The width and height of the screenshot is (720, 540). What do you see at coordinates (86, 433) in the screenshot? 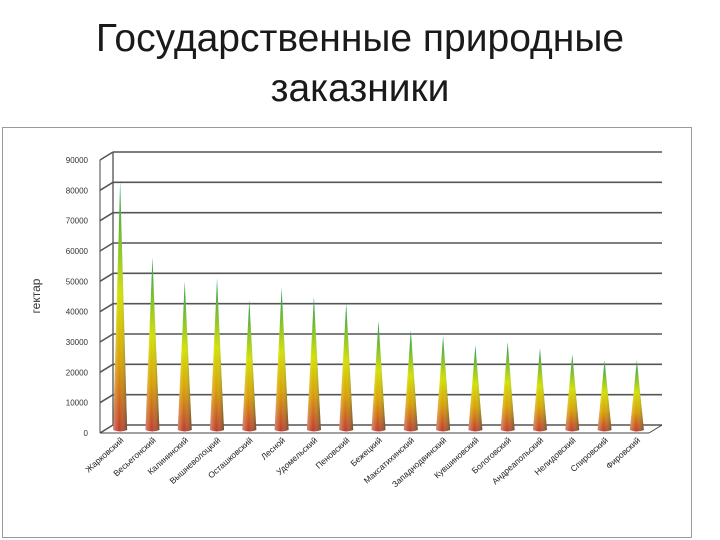
I see `y-tick-label: 0` at bounding box center [86, 433].